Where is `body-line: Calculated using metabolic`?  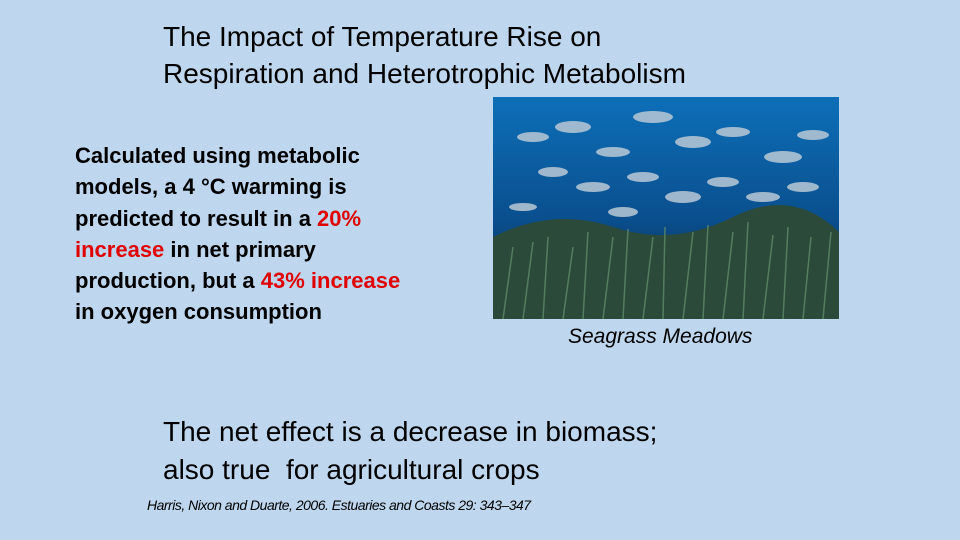
body-line: Calculated using metabolic is located at coordinates (237, 155).